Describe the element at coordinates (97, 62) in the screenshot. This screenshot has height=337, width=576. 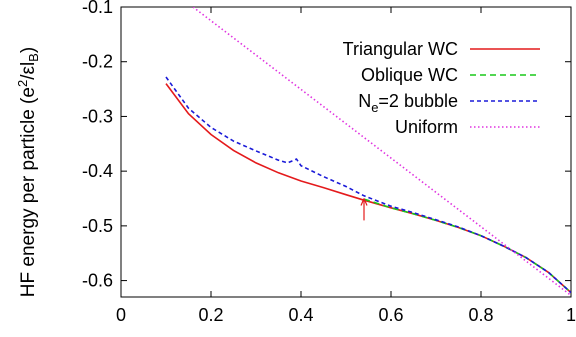
I see `y-tick-label: -0.2` at that location.